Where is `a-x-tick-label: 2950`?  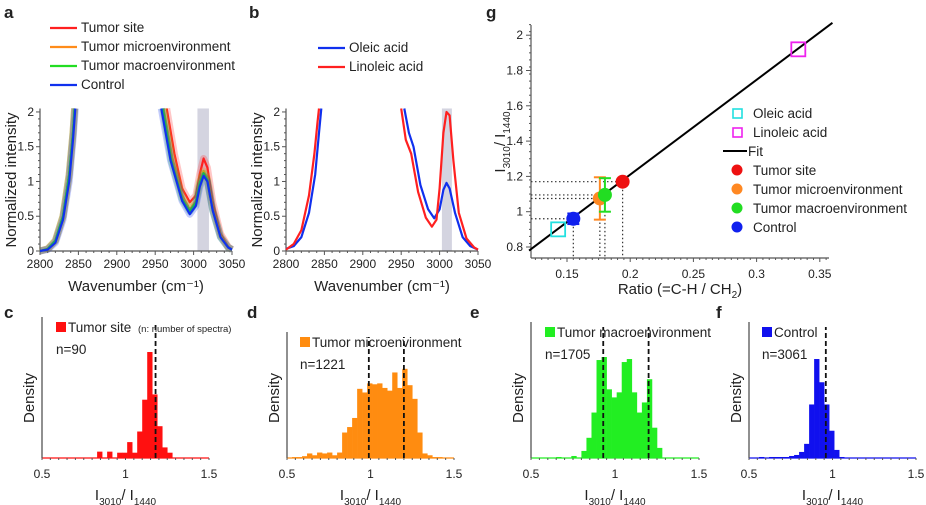 a-x-tick-label: 2950 is located at coordinates (155, 264).